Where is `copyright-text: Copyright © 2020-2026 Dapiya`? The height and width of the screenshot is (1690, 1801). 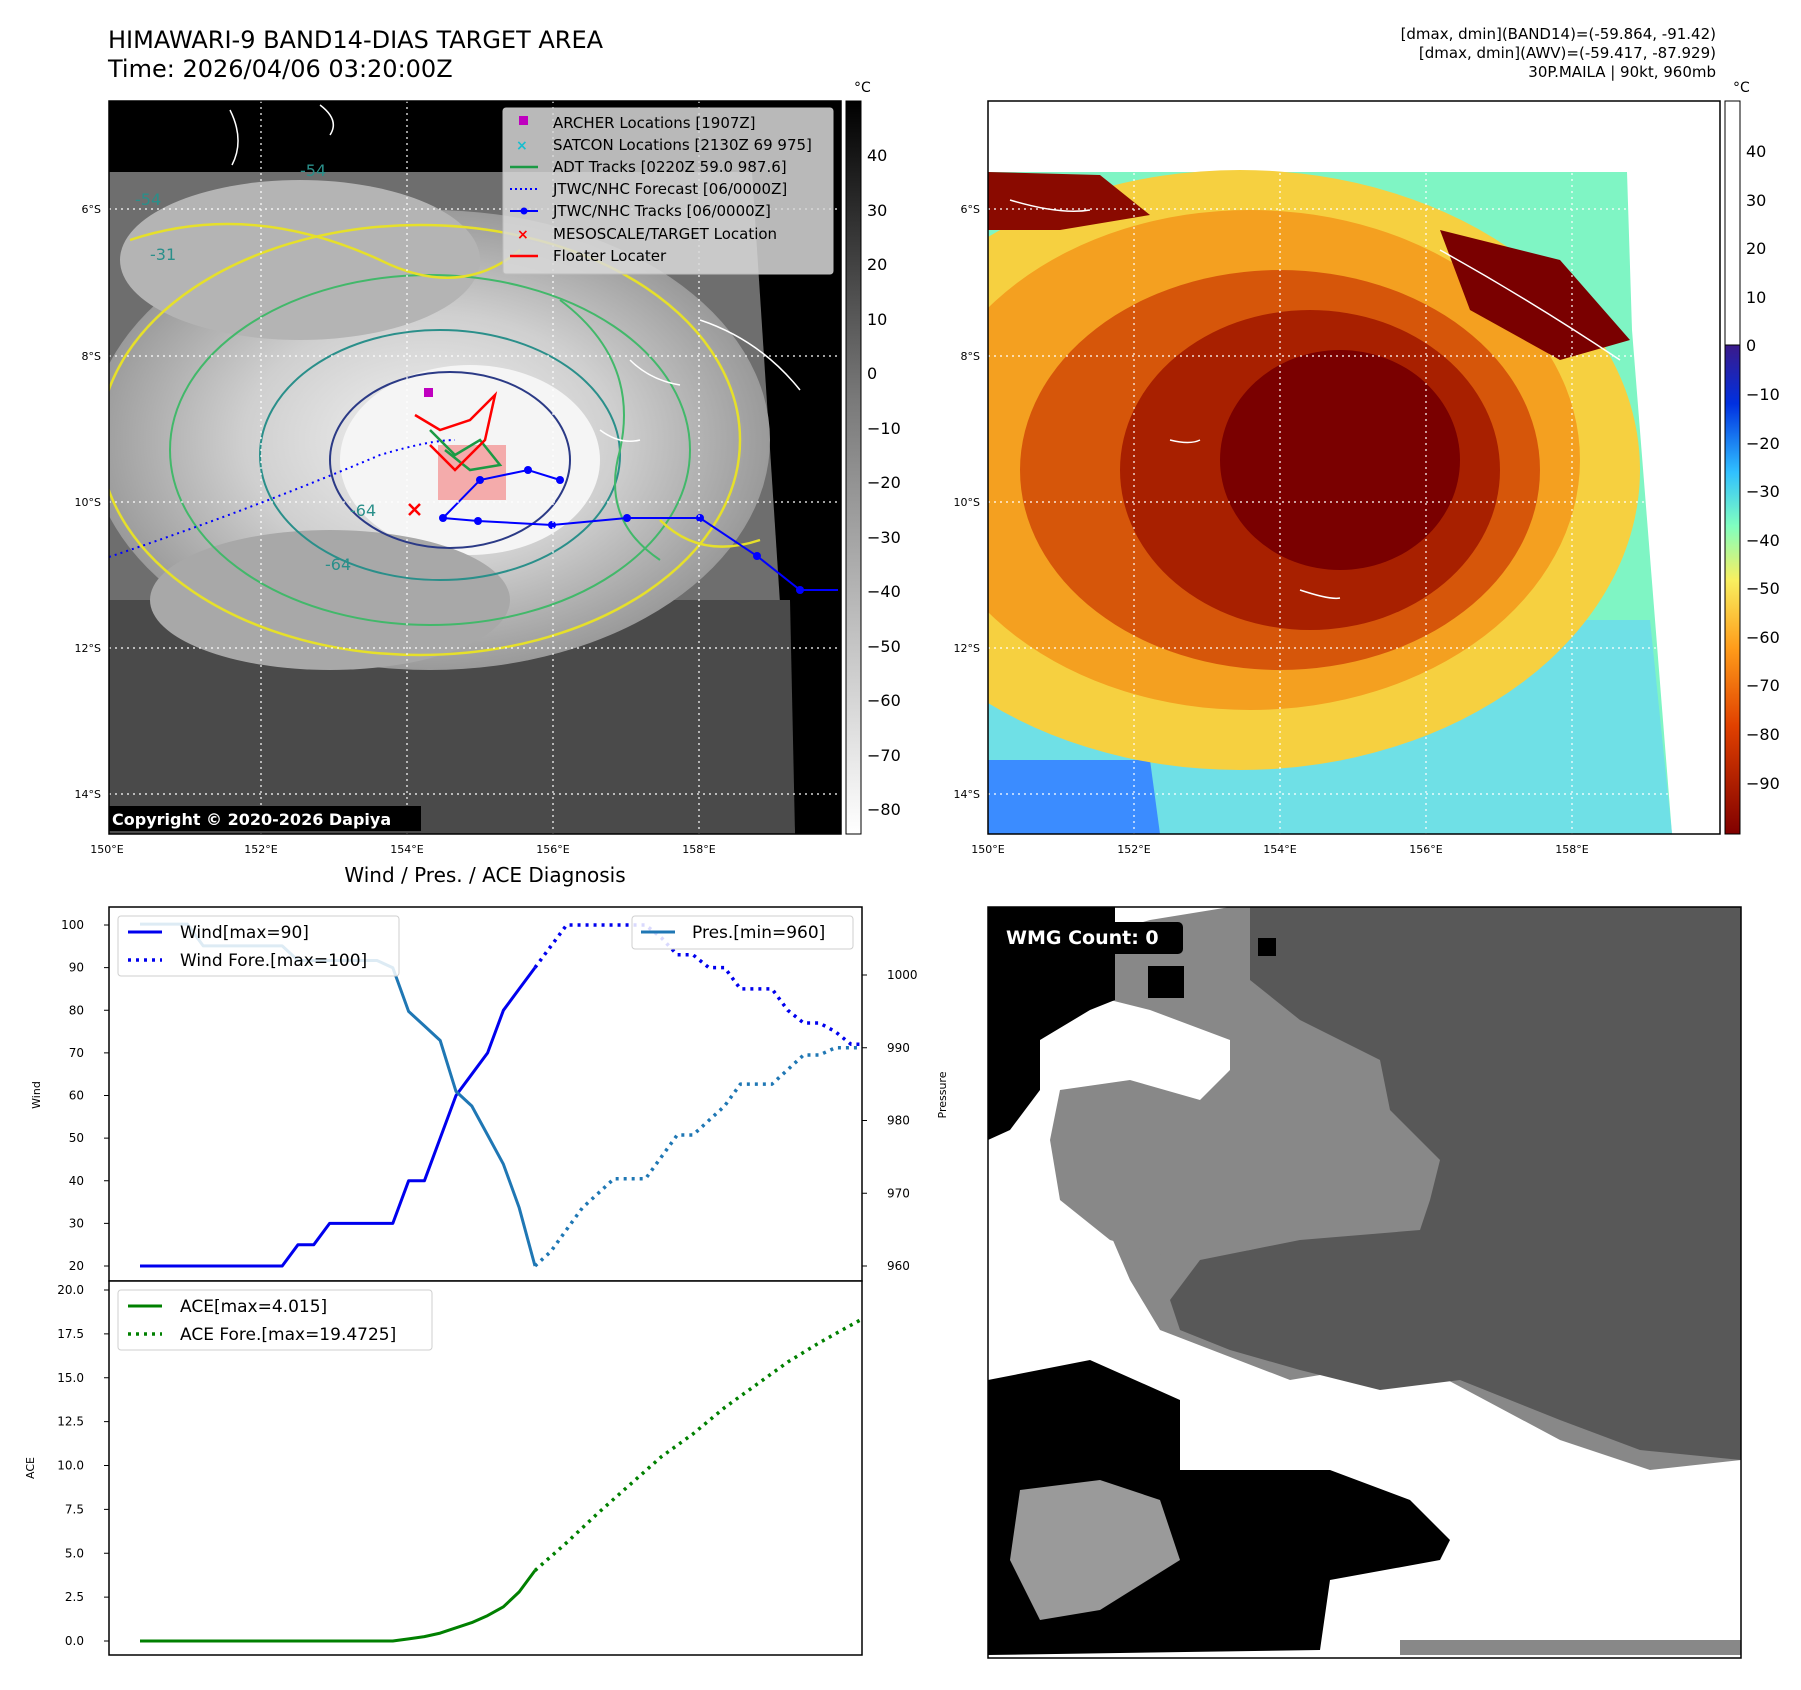
copyright-text: Copyright © 2020-2026 Dapiya is located at coordinates (251, 819).